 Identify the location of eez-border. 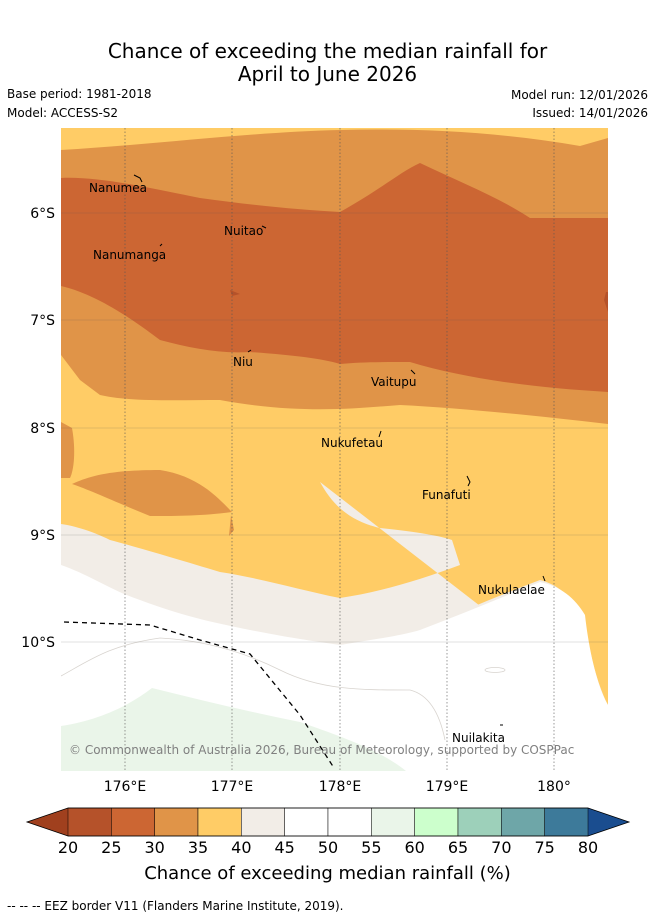
(199, 695).